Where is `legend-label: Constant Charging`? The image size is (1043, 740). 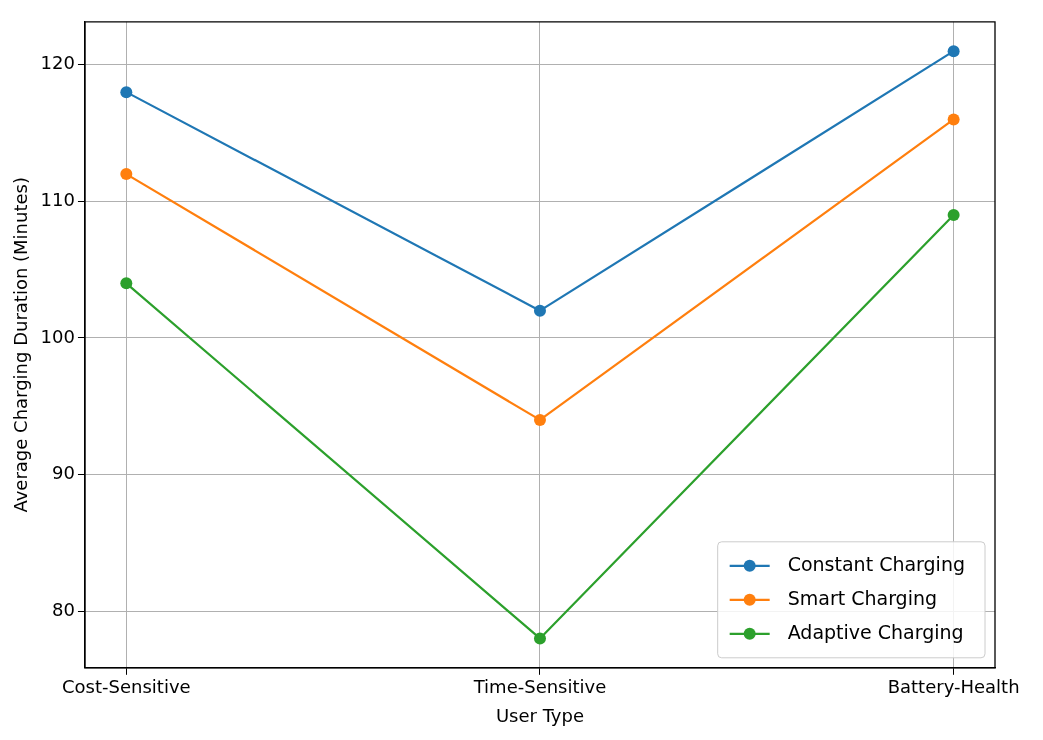
legend-label: Constant Charging is located at coordinates (876, 563).